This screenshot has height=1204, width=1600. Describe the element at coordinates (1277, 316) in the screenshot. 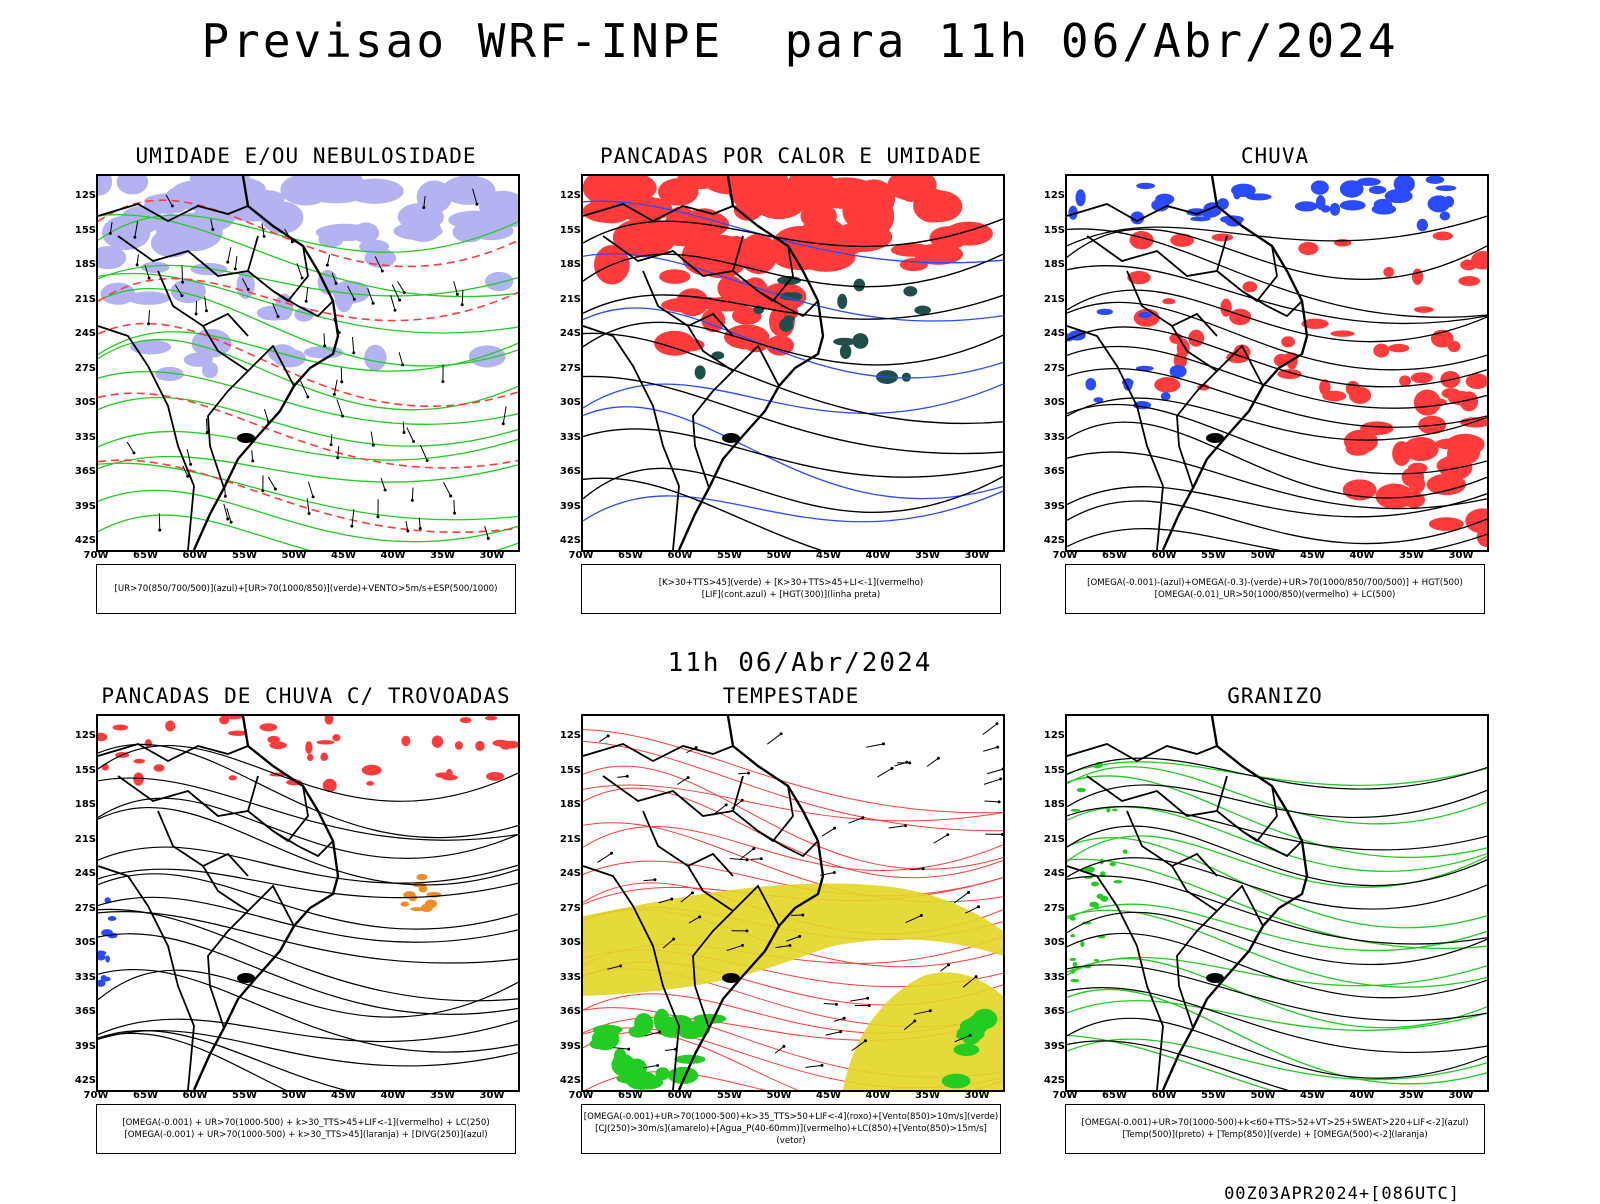

I see `geopotential-500-contour` at that location.